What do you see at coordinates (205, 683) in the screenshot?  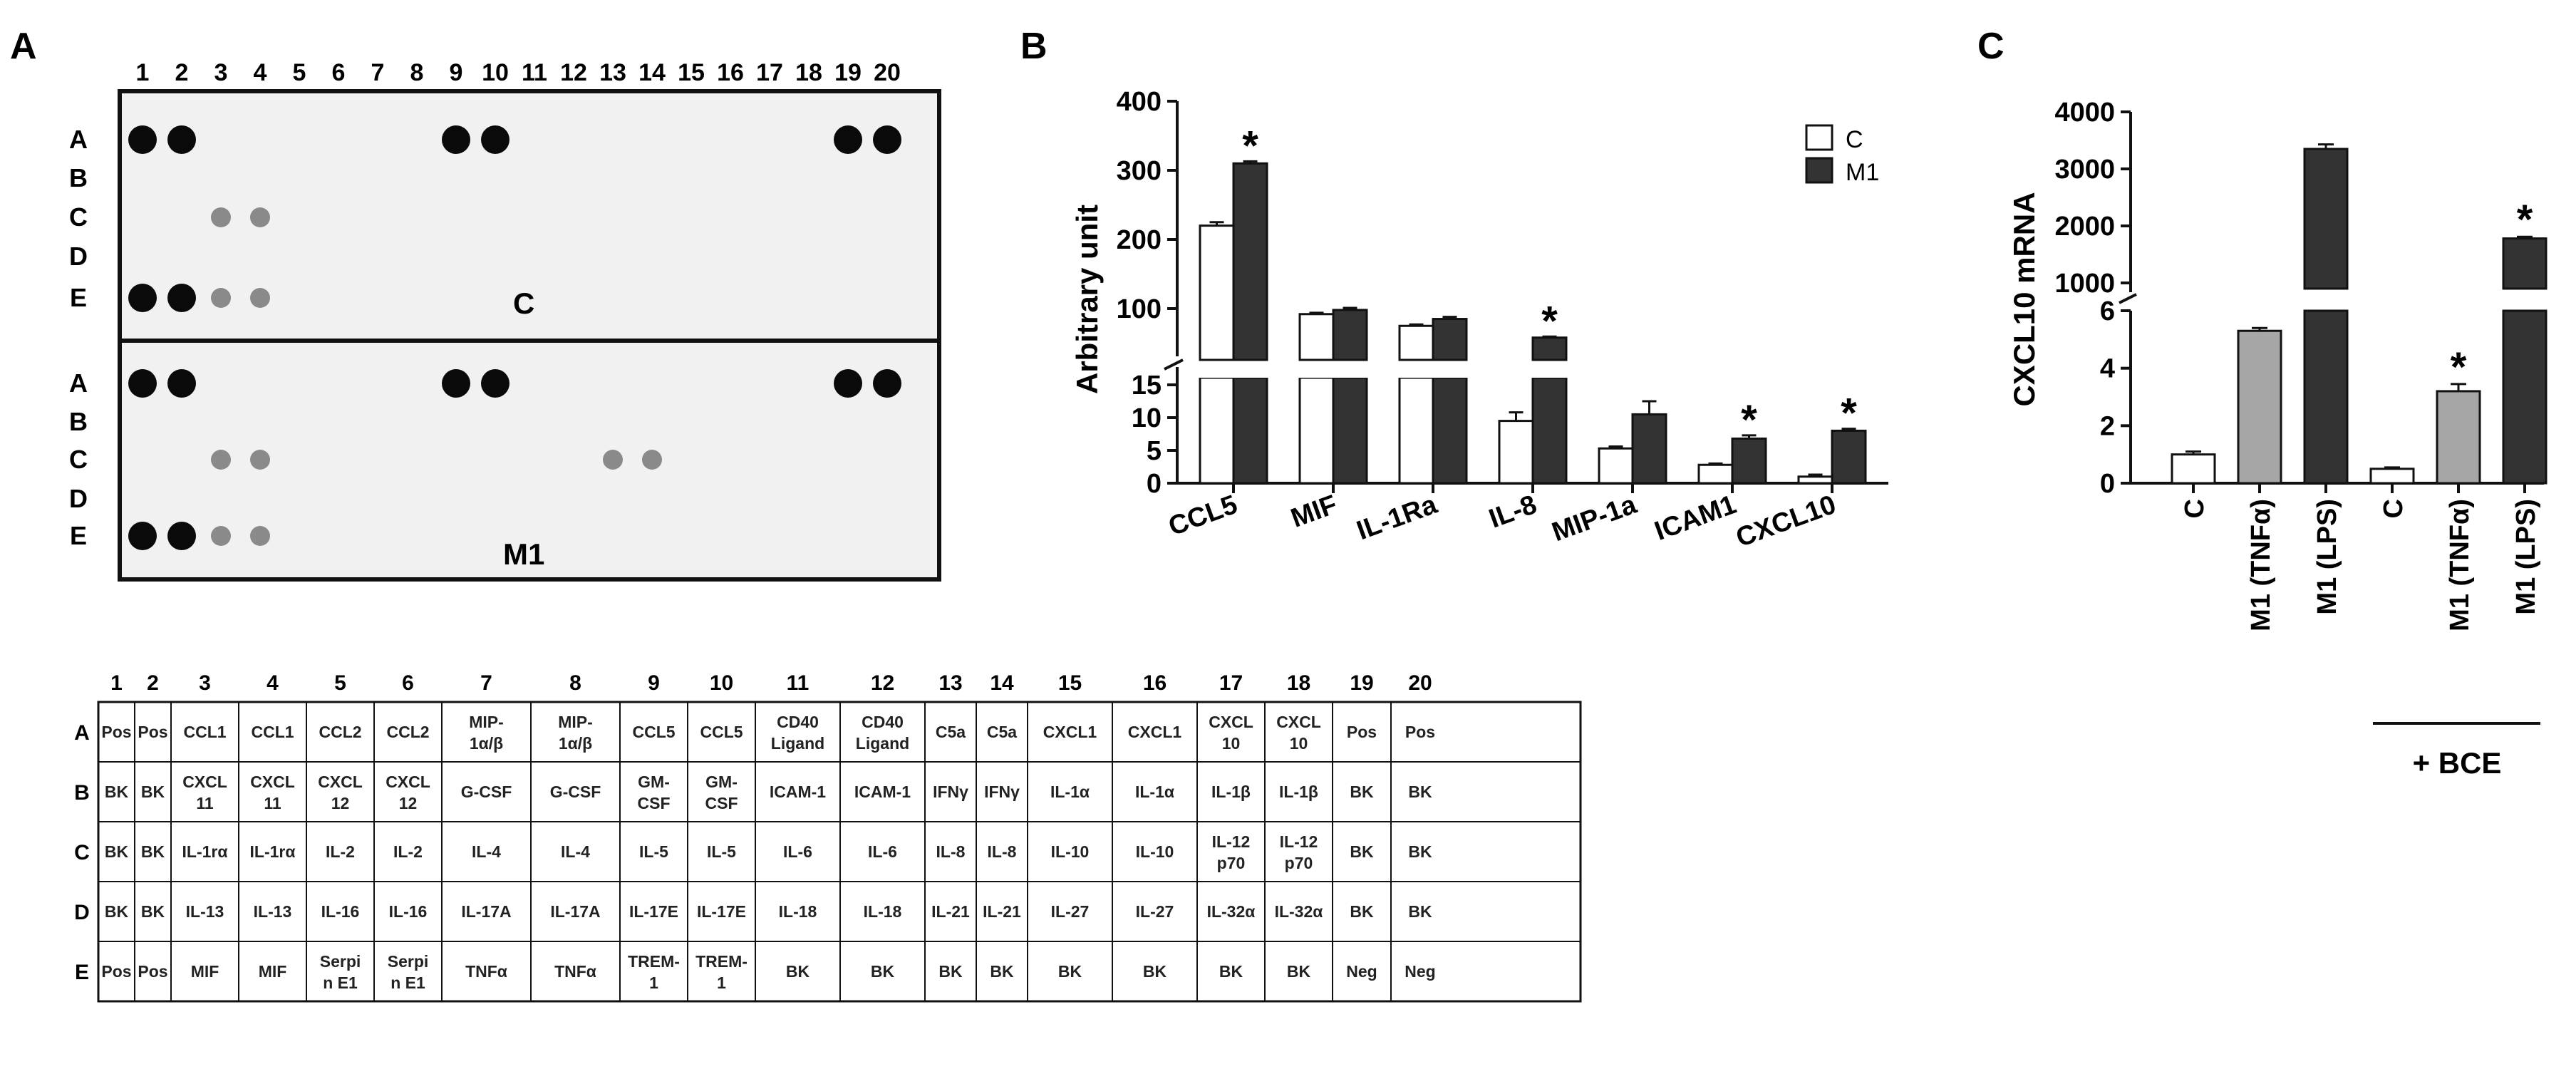 I see `table-column-header: 3` at bounding box center [205, 683].